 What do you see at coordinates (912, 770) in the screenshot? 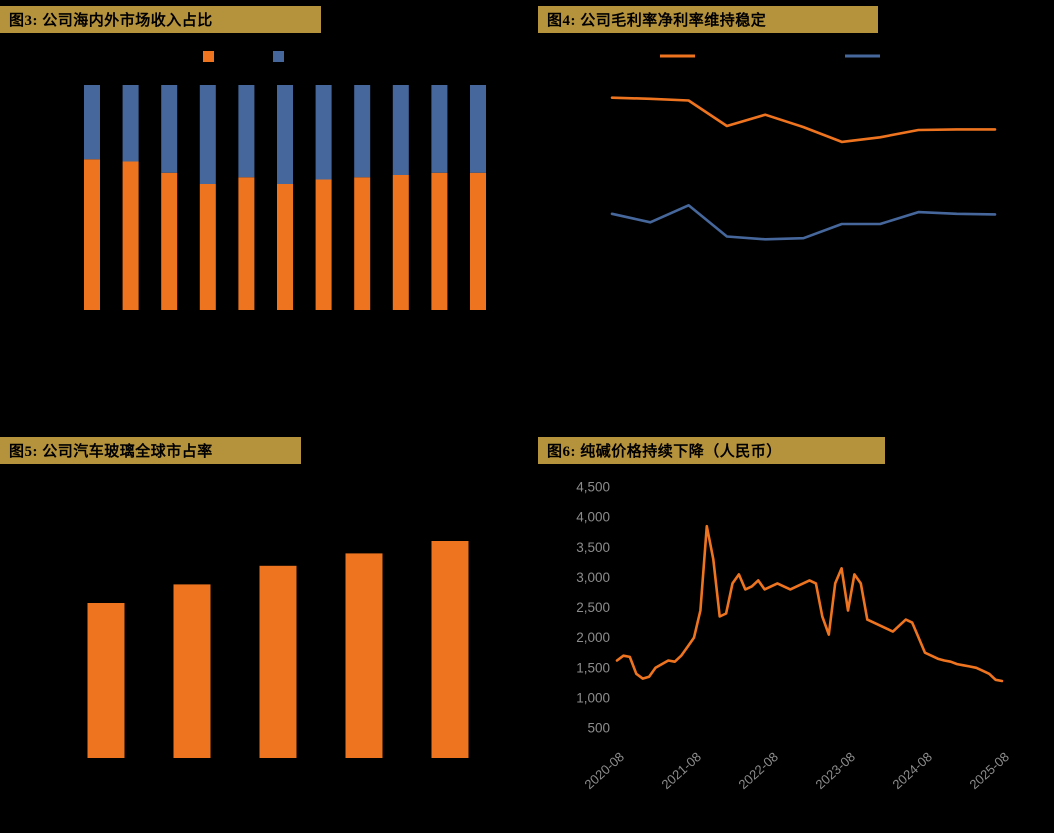
I see `fig6-x-tick-label: 2024-08` at bounding box center [912, 770].